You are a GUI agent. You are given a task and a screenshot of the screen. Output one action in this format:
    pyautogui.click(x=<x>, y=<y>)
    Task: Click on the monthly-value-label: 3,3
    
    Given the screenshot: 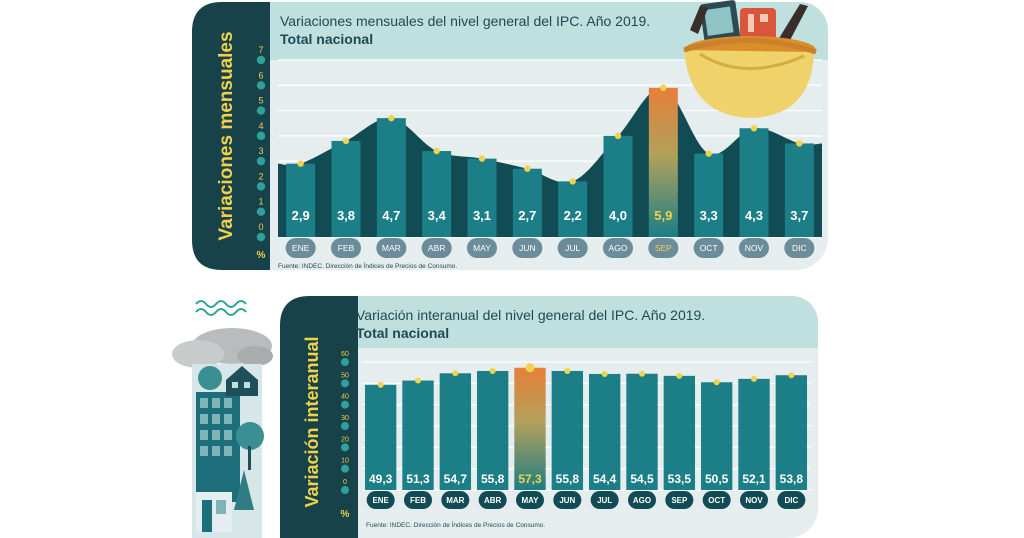 What is the action you would take?
    pyautogui.click(x=709, y=215)
    